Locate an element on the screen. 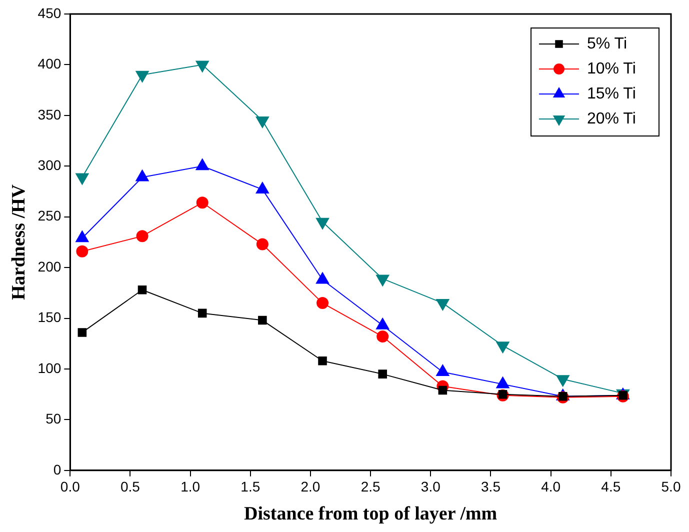  y-tick-label: 100 is located at coordinates (50, 368).